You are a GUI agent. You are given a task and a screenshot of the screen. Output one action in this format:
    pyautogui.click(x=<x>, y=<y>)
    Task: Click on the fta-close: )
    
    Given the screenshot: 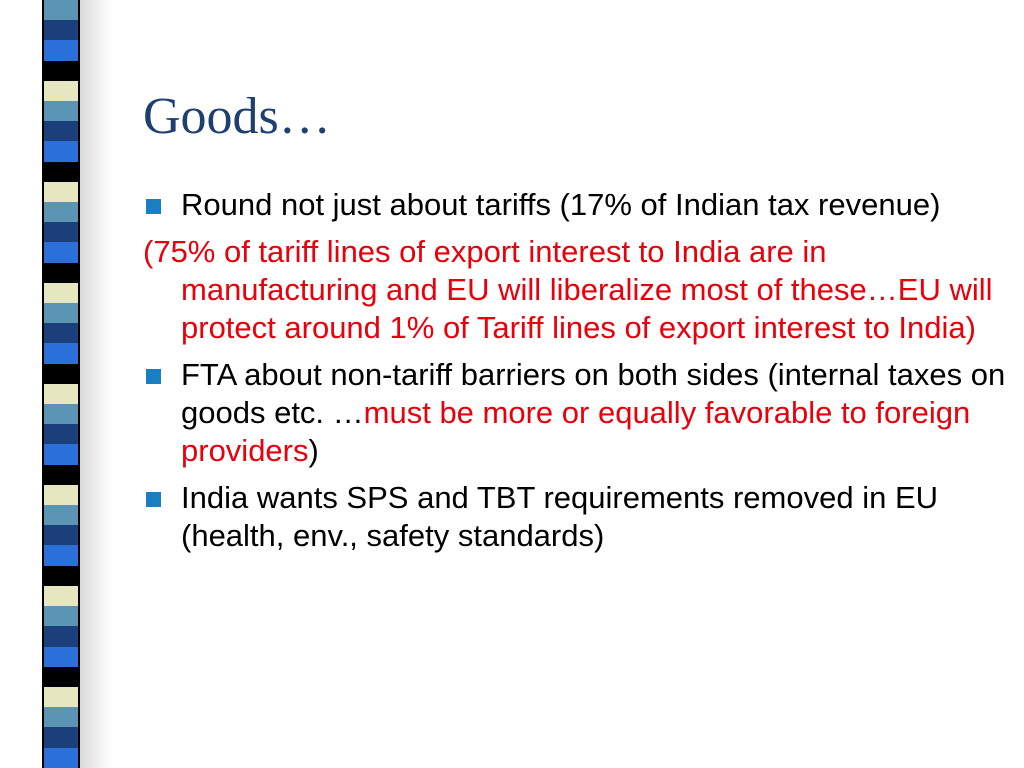 What is the action you would take?
    pyautogui.click(x=313, y=450)
    